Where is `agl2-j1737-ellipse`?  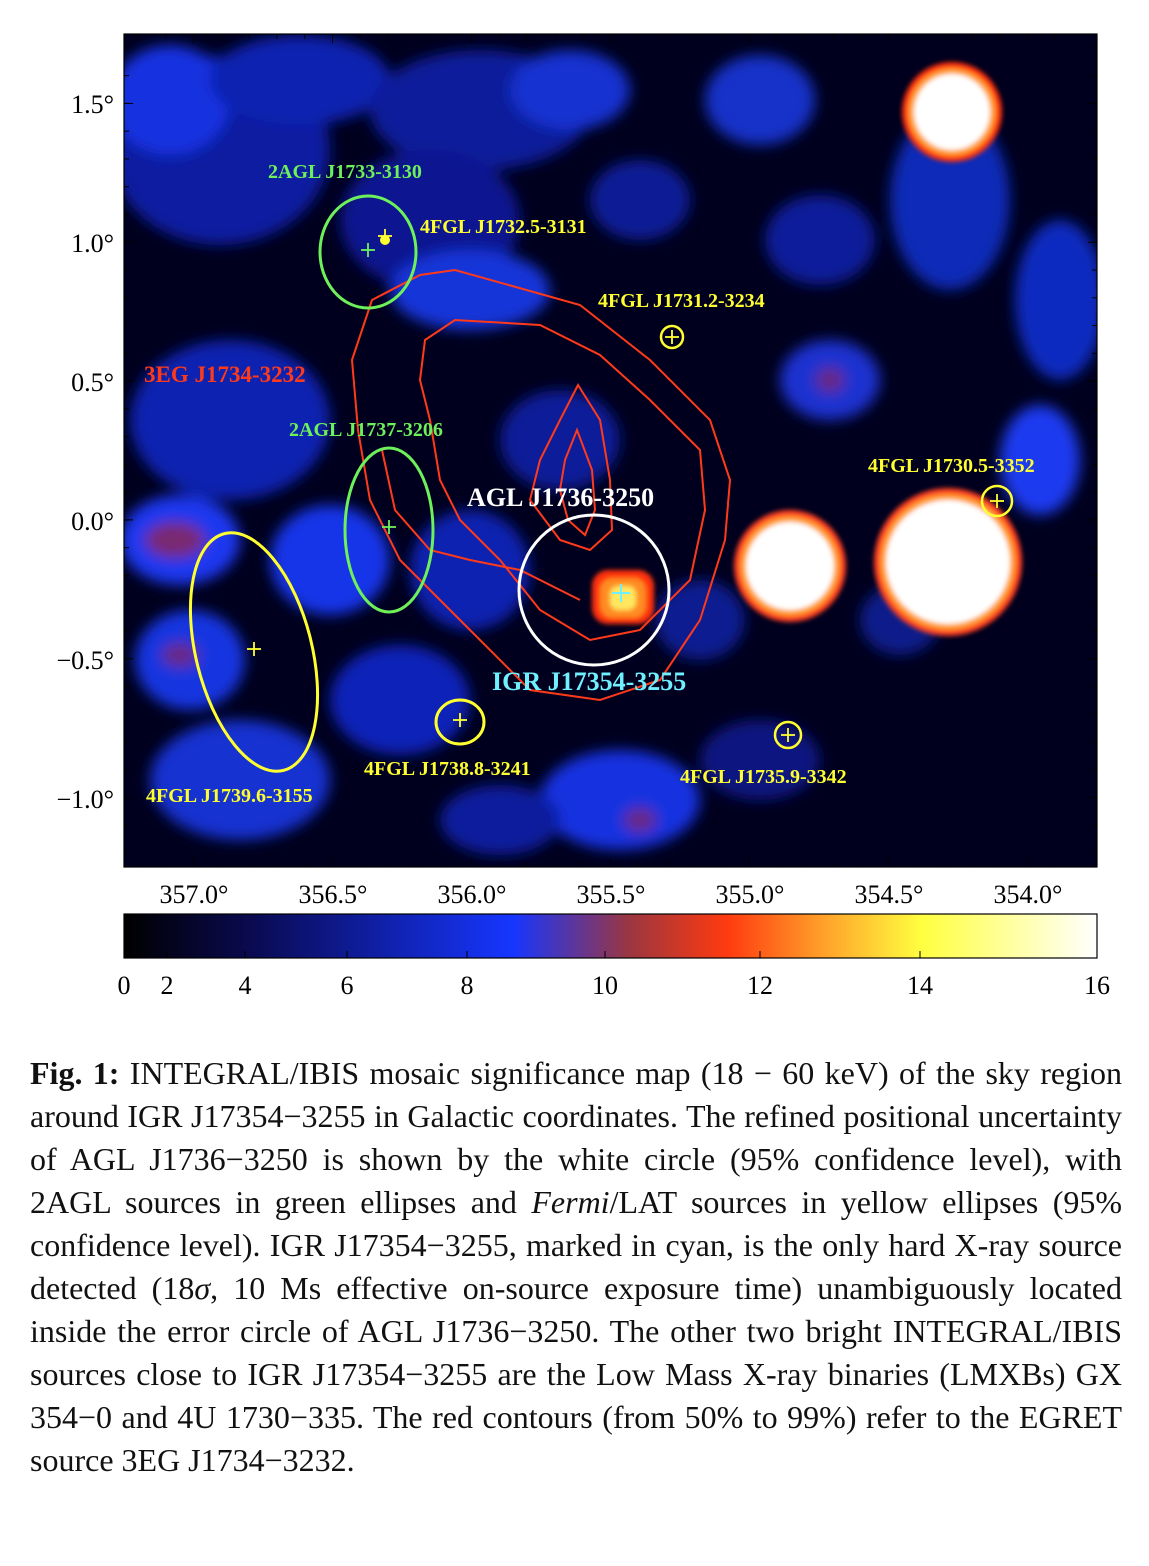 agl2-j1737-ellipse is located at coordinates (389, 530).